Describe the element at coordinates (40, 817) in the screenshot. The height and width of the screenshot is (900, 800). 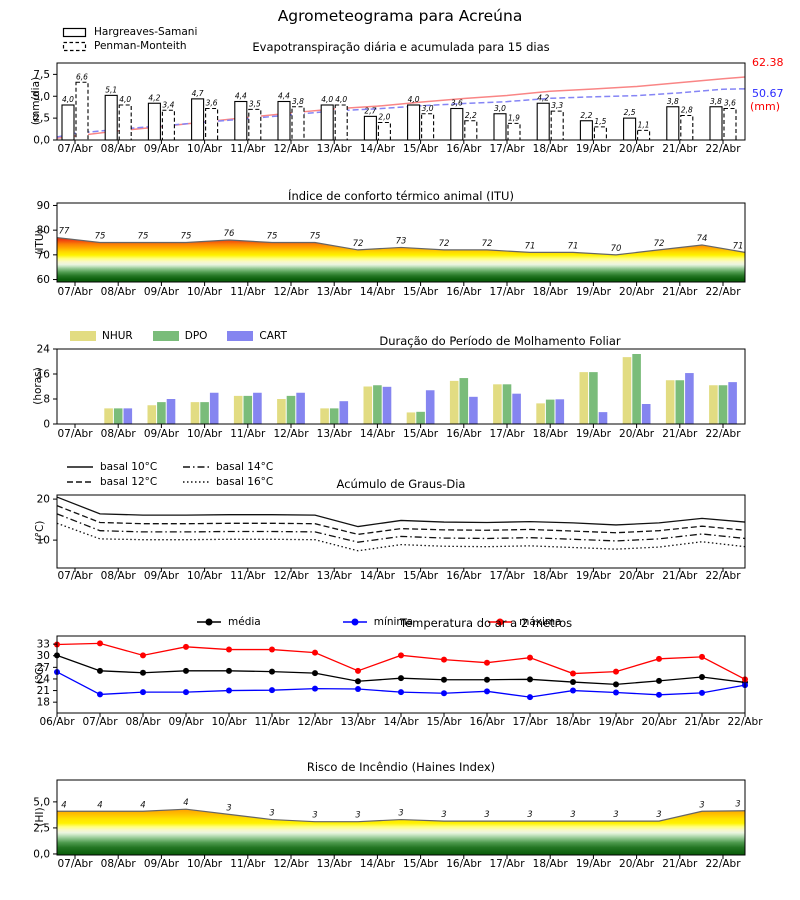
I see `haines-ylabel: (HI)` at that location.